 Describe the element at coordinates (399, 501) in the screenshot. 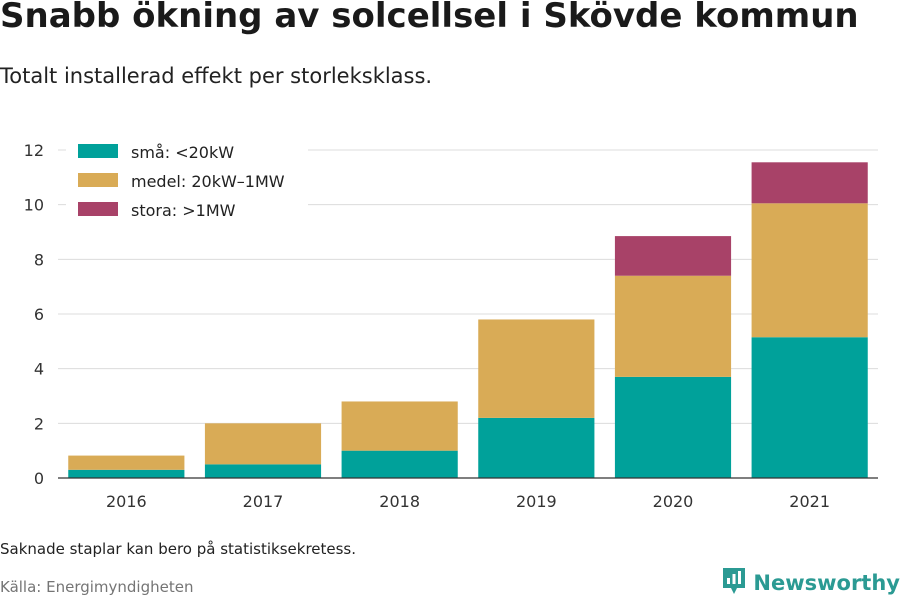

I see `x-tick-label: 2018` at that location.